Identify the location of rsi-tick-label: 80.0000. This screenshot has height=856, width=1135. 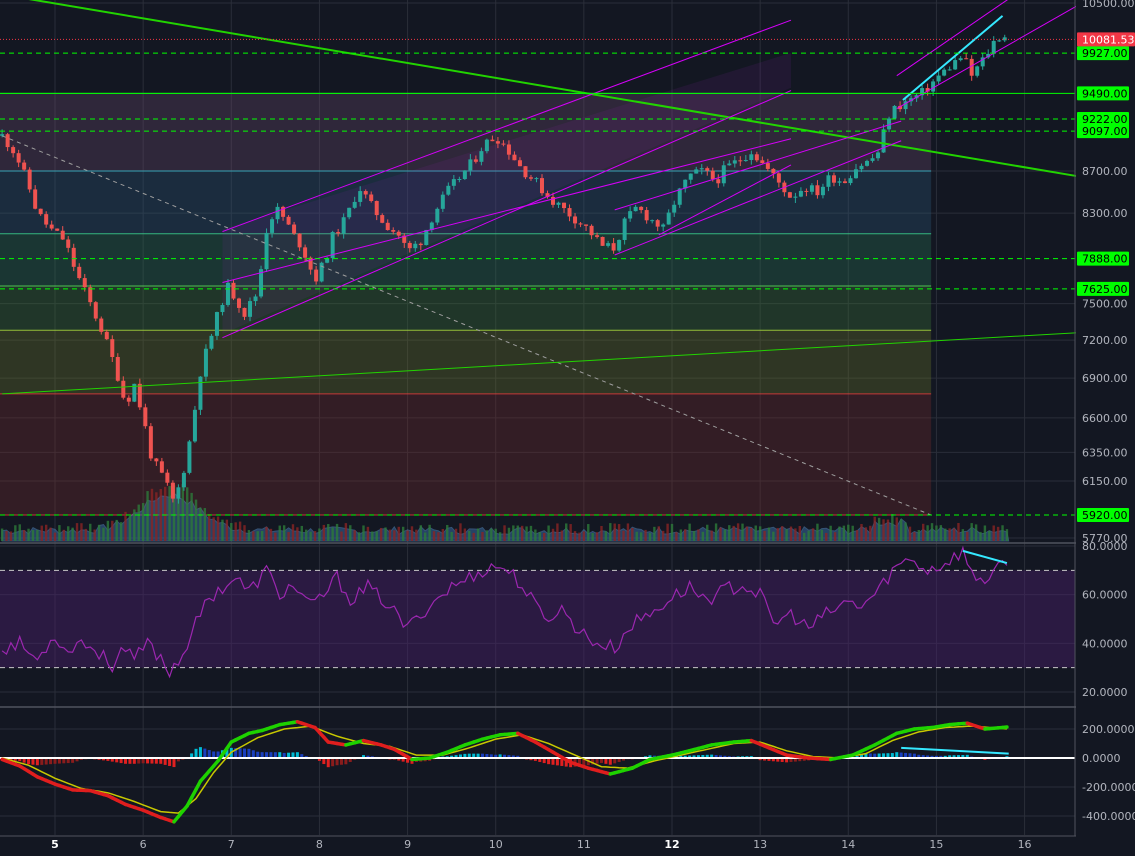
(1105, 546).